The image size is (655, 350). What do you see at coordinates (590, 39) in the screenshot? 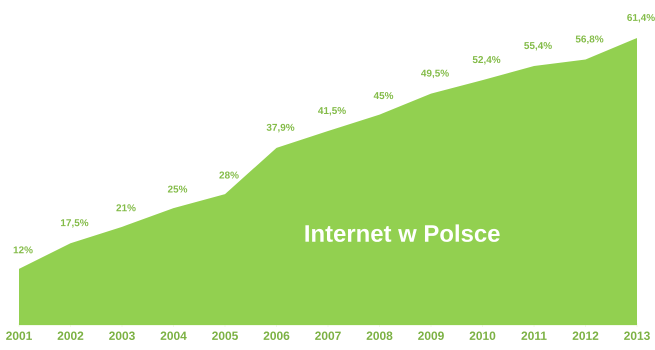
I see `data-label: 56,8%` at bounding box center [590, 39].